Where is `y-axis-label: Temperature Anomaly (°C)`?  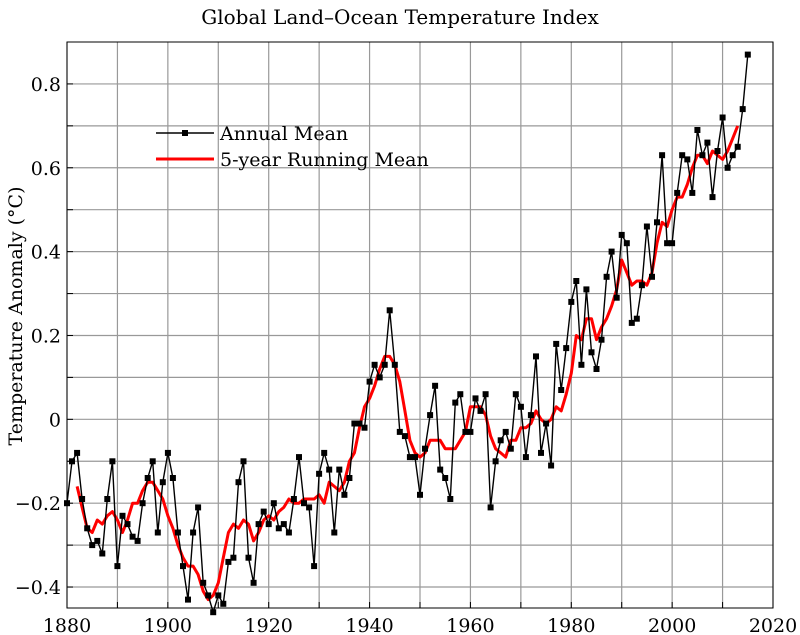
y-axis-label: Temperature Anomaly (°C) is located at coordinates (16, 316).